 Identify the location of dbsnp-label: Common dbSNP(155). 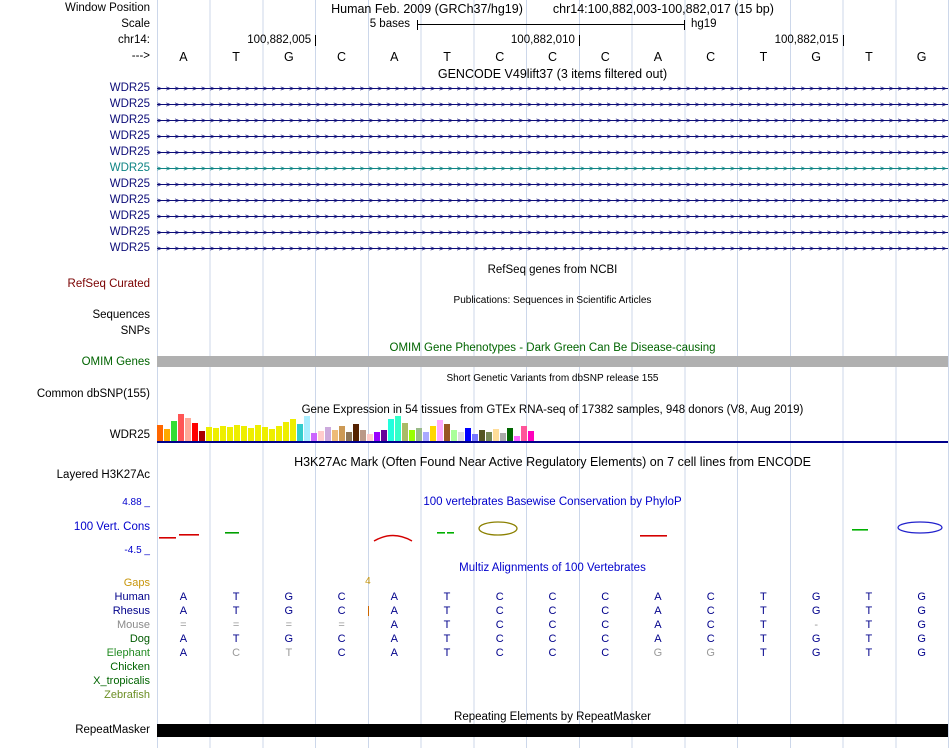
(93, 394).